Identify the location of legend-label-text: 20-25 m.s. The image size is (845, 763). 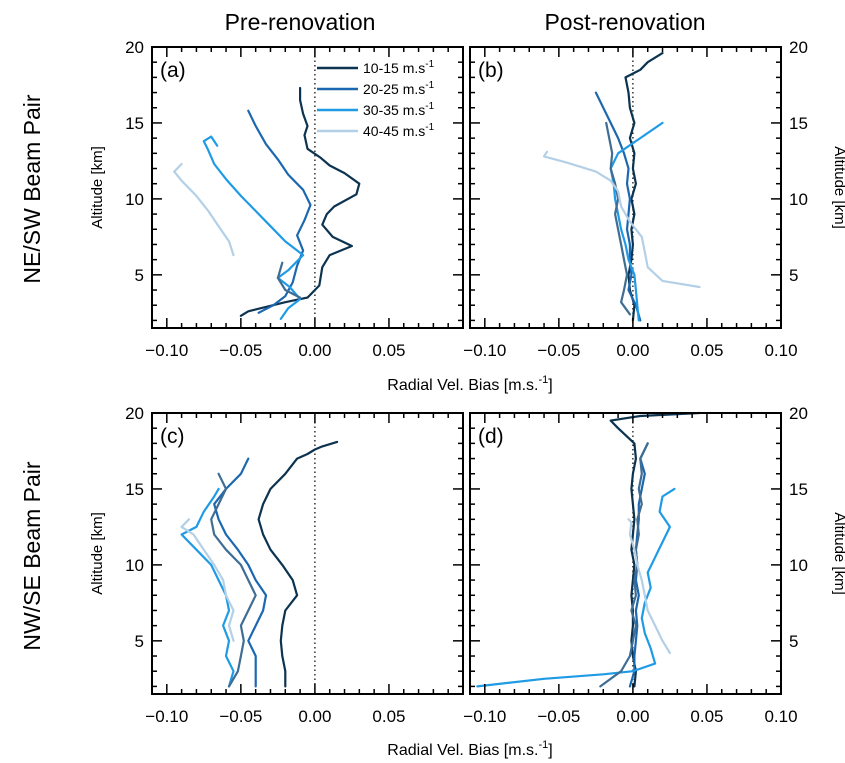
(394, 89).